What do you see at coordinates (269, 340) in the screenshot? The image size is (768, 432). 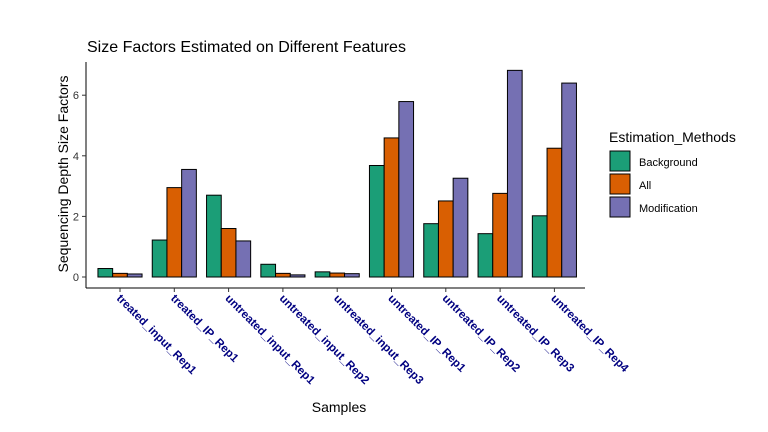 I see `x-tick-label: untreated_input_Rep1` at bounding box center [269, 340].